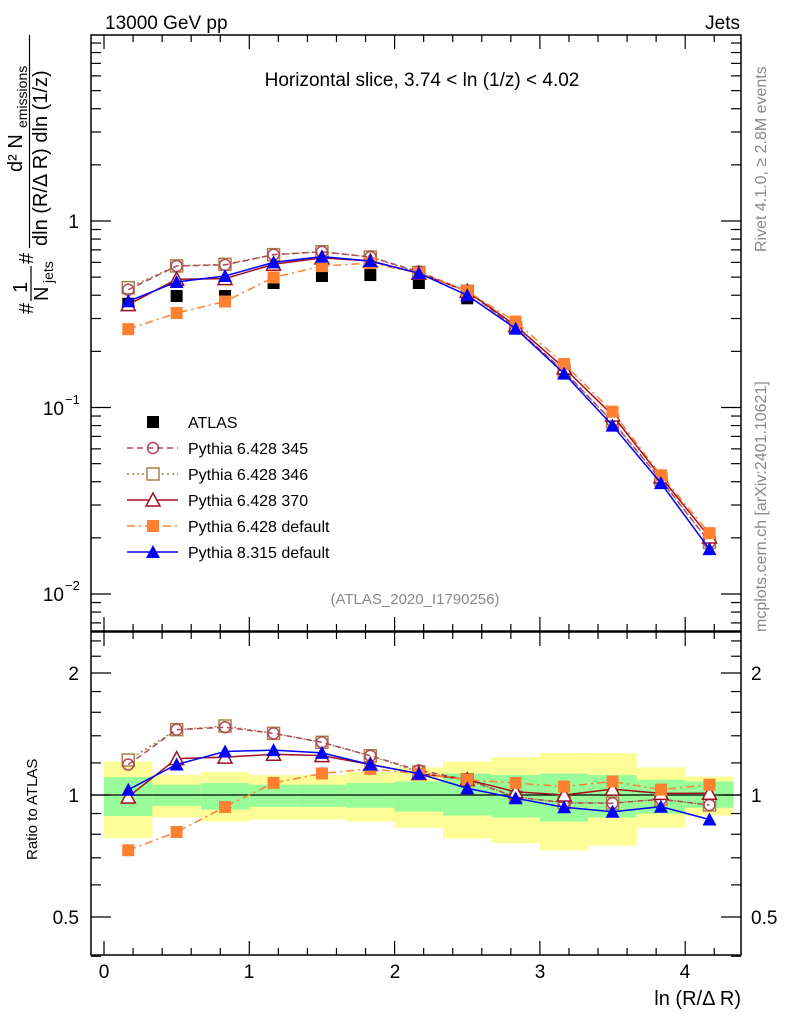 The image size is (786, 1024). I want to click on legend-label: Pythia 6.428 370, so click(248, 501).